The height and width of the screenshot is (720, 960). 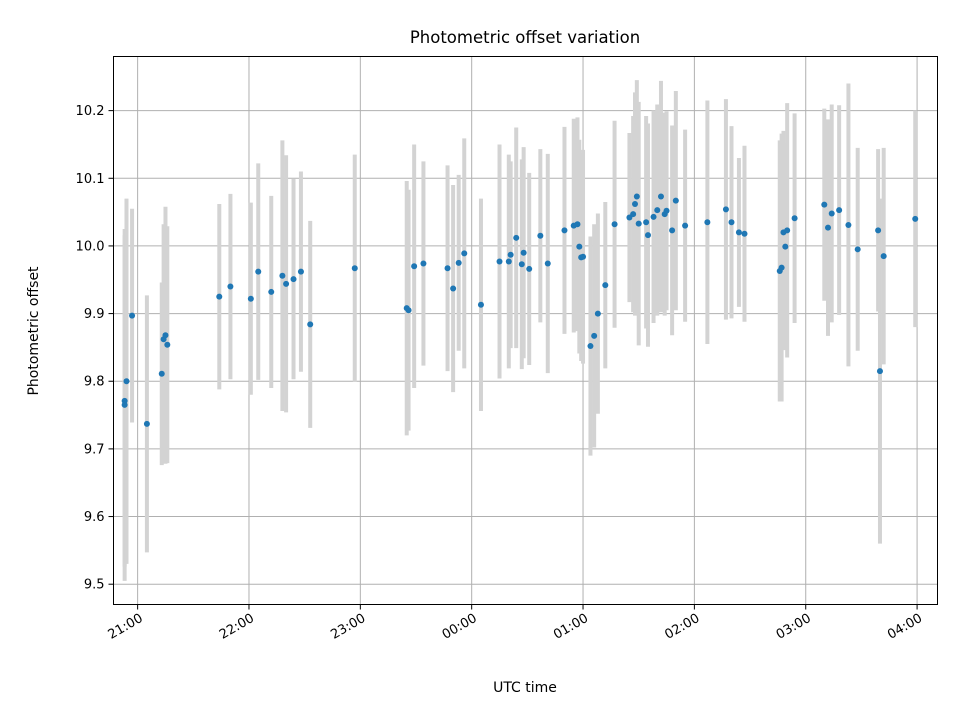 What do you see at coordinates (525, 37) in the screenshot?
I see `chart-title: Photometric offset variation` at bounding box center [525, 37].